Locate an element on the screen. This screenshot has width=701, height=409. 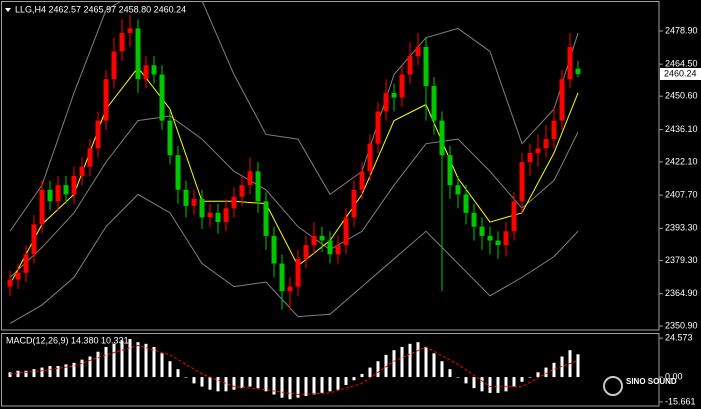
y-tick-label: 2350.90 is located at coordinates (681, 325).